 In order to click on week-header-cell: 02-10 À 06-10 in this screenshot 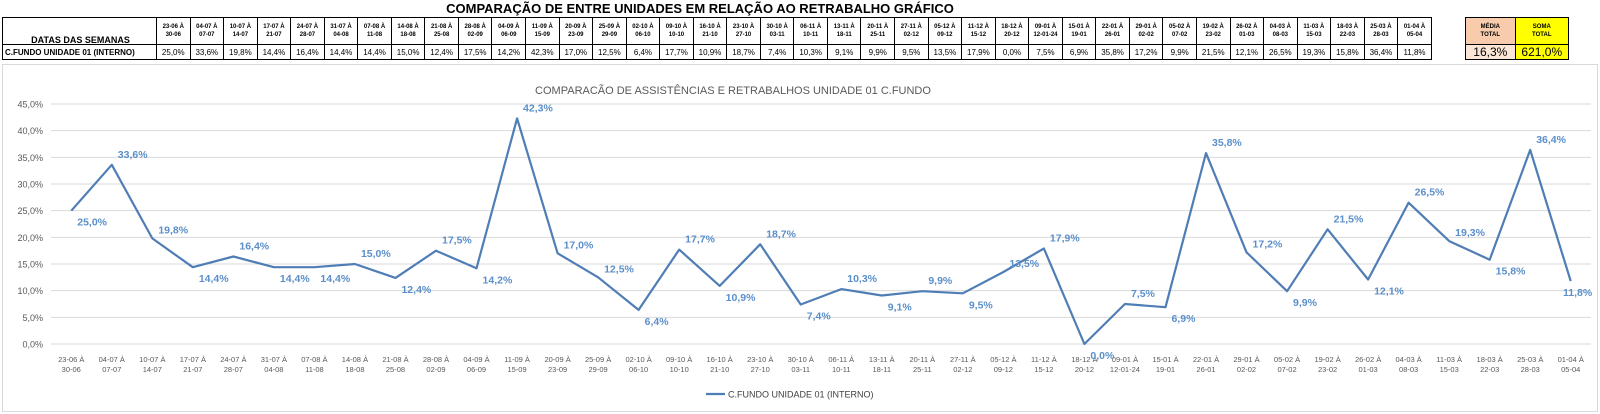, I will do `click(643, 31)`.